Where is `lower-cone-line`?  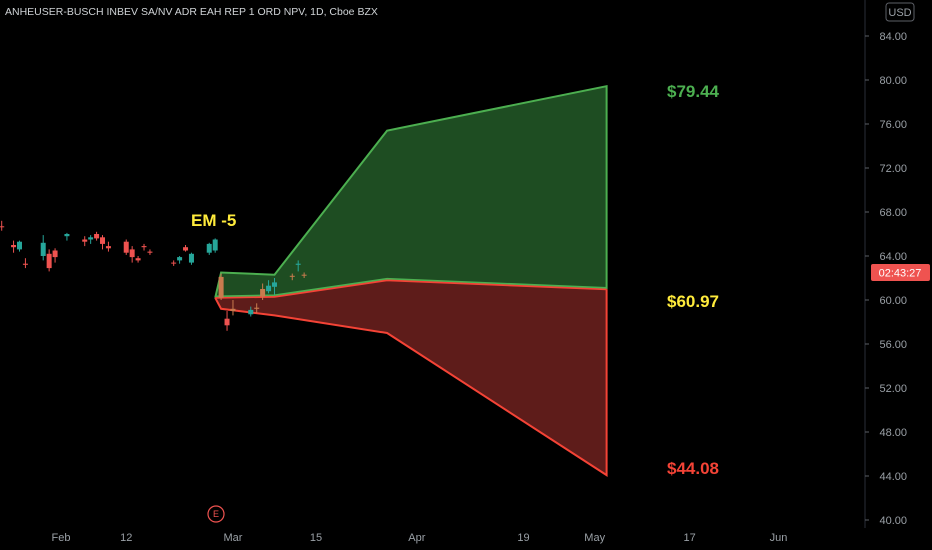 lower-cone-line is located at coordinates (411, 383).